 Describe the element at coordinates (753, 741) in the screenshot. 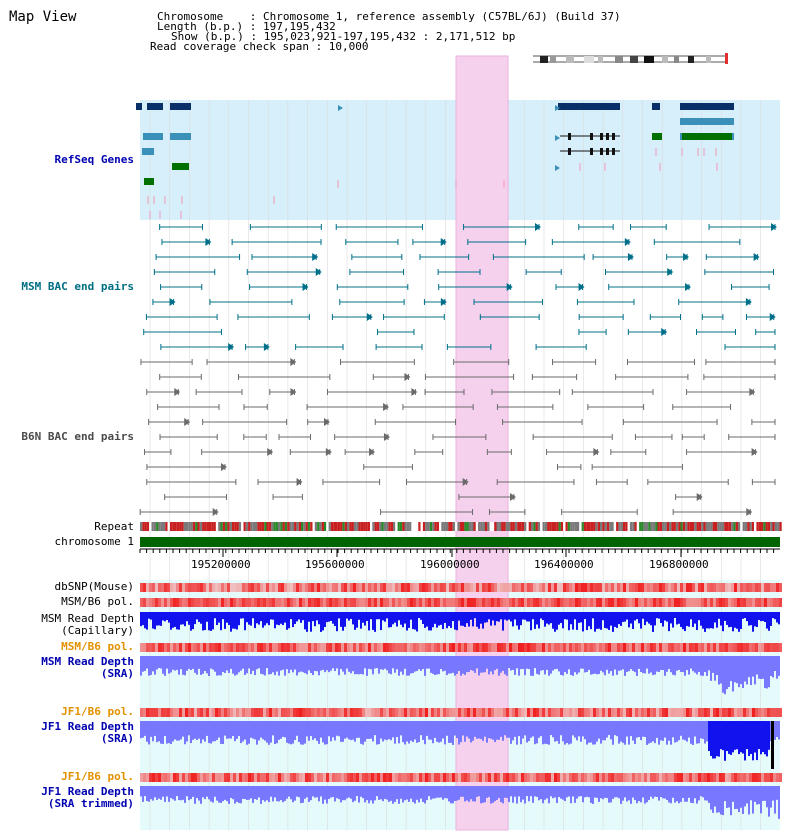

I see `jf1-depth-sra-peak` at that location.